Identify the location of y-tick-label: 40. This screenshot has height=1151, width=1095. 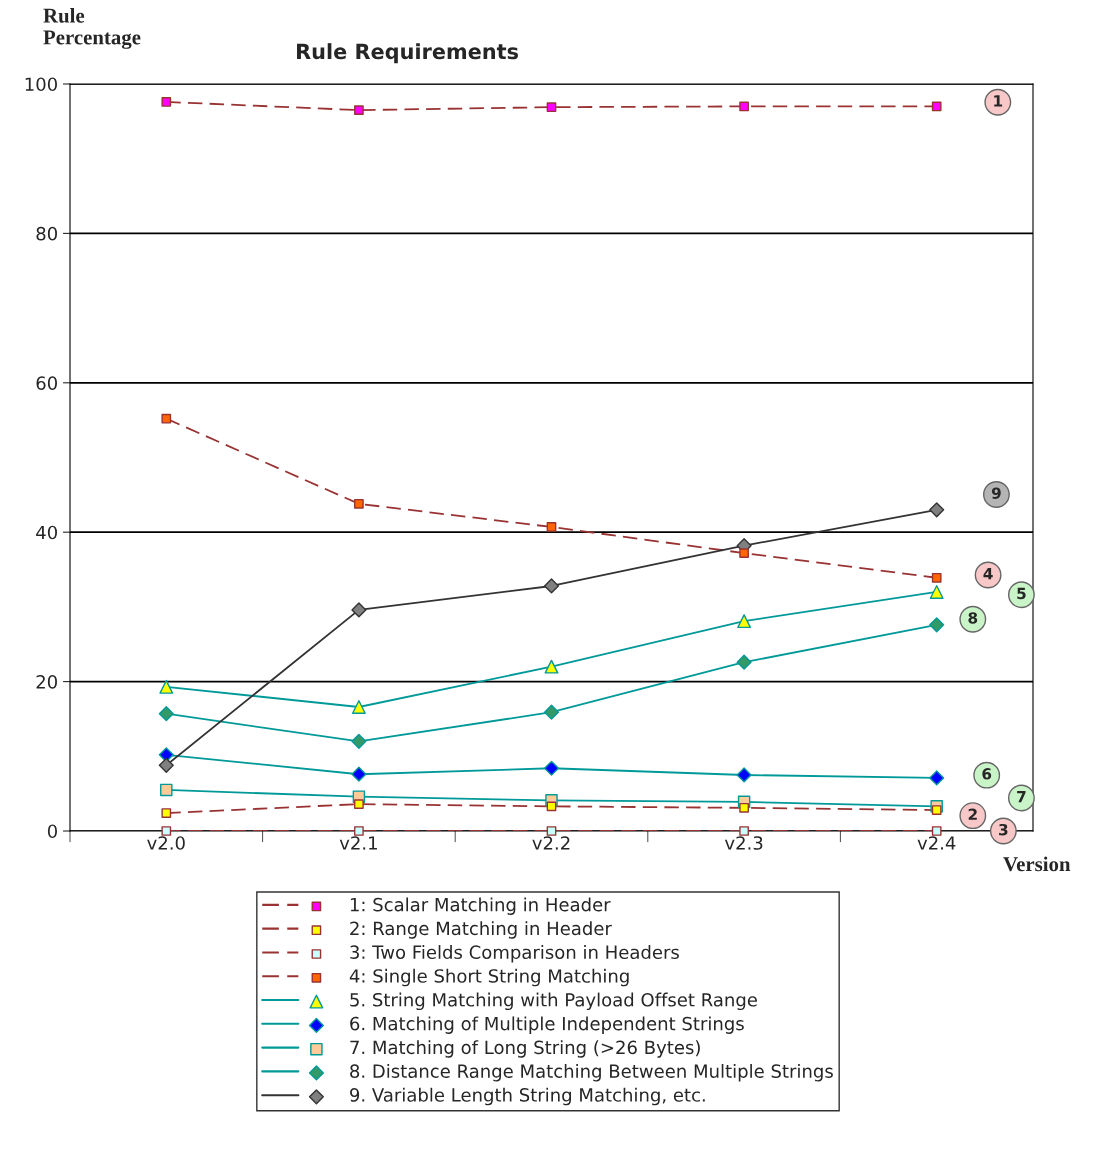
(46, 532).